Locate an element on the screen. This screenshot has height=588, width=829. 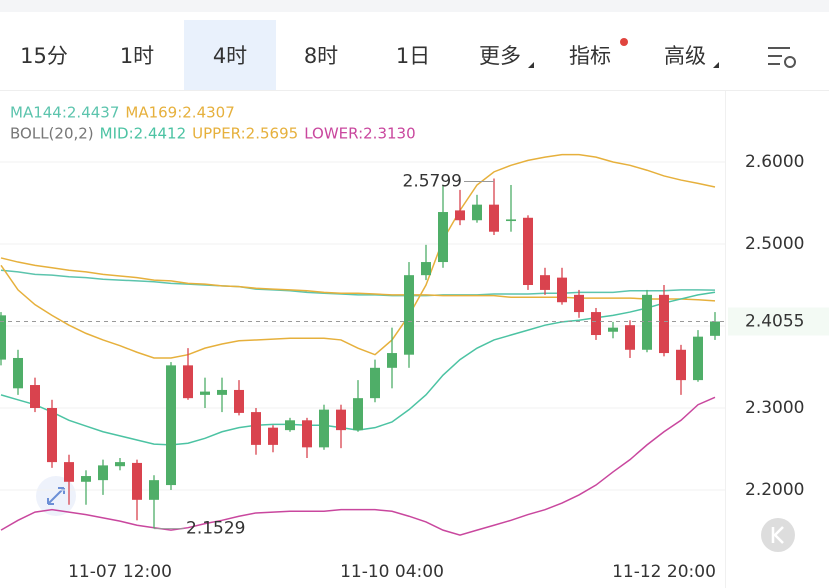
low-label: 2.1529 is located at coordinates (215, 529).